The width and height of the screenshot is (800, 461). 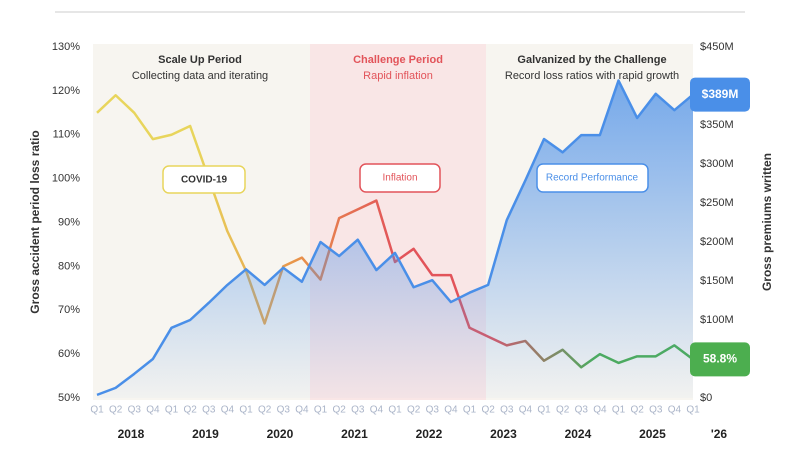 I want to click on annotation: Inflation, so click(x=400, y=178).